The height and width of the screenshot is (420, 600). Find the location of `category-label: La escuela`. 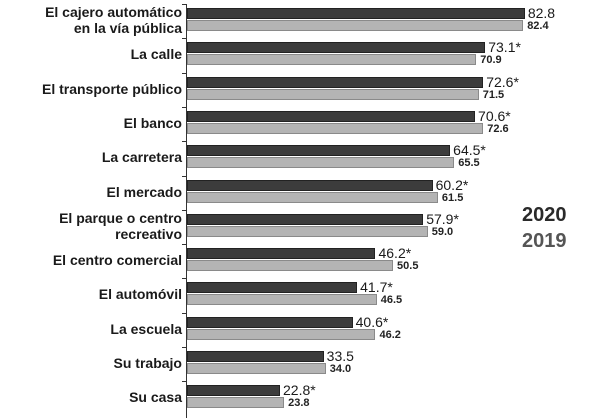

category-label: La escuela is located at coordinates (146, 329).